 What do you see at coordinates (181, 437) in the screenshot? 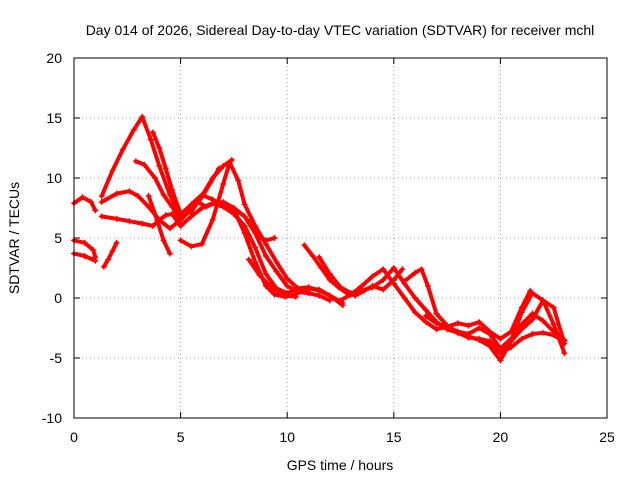
I see `x-tick-label: 5` at bounding box center [181, 437].